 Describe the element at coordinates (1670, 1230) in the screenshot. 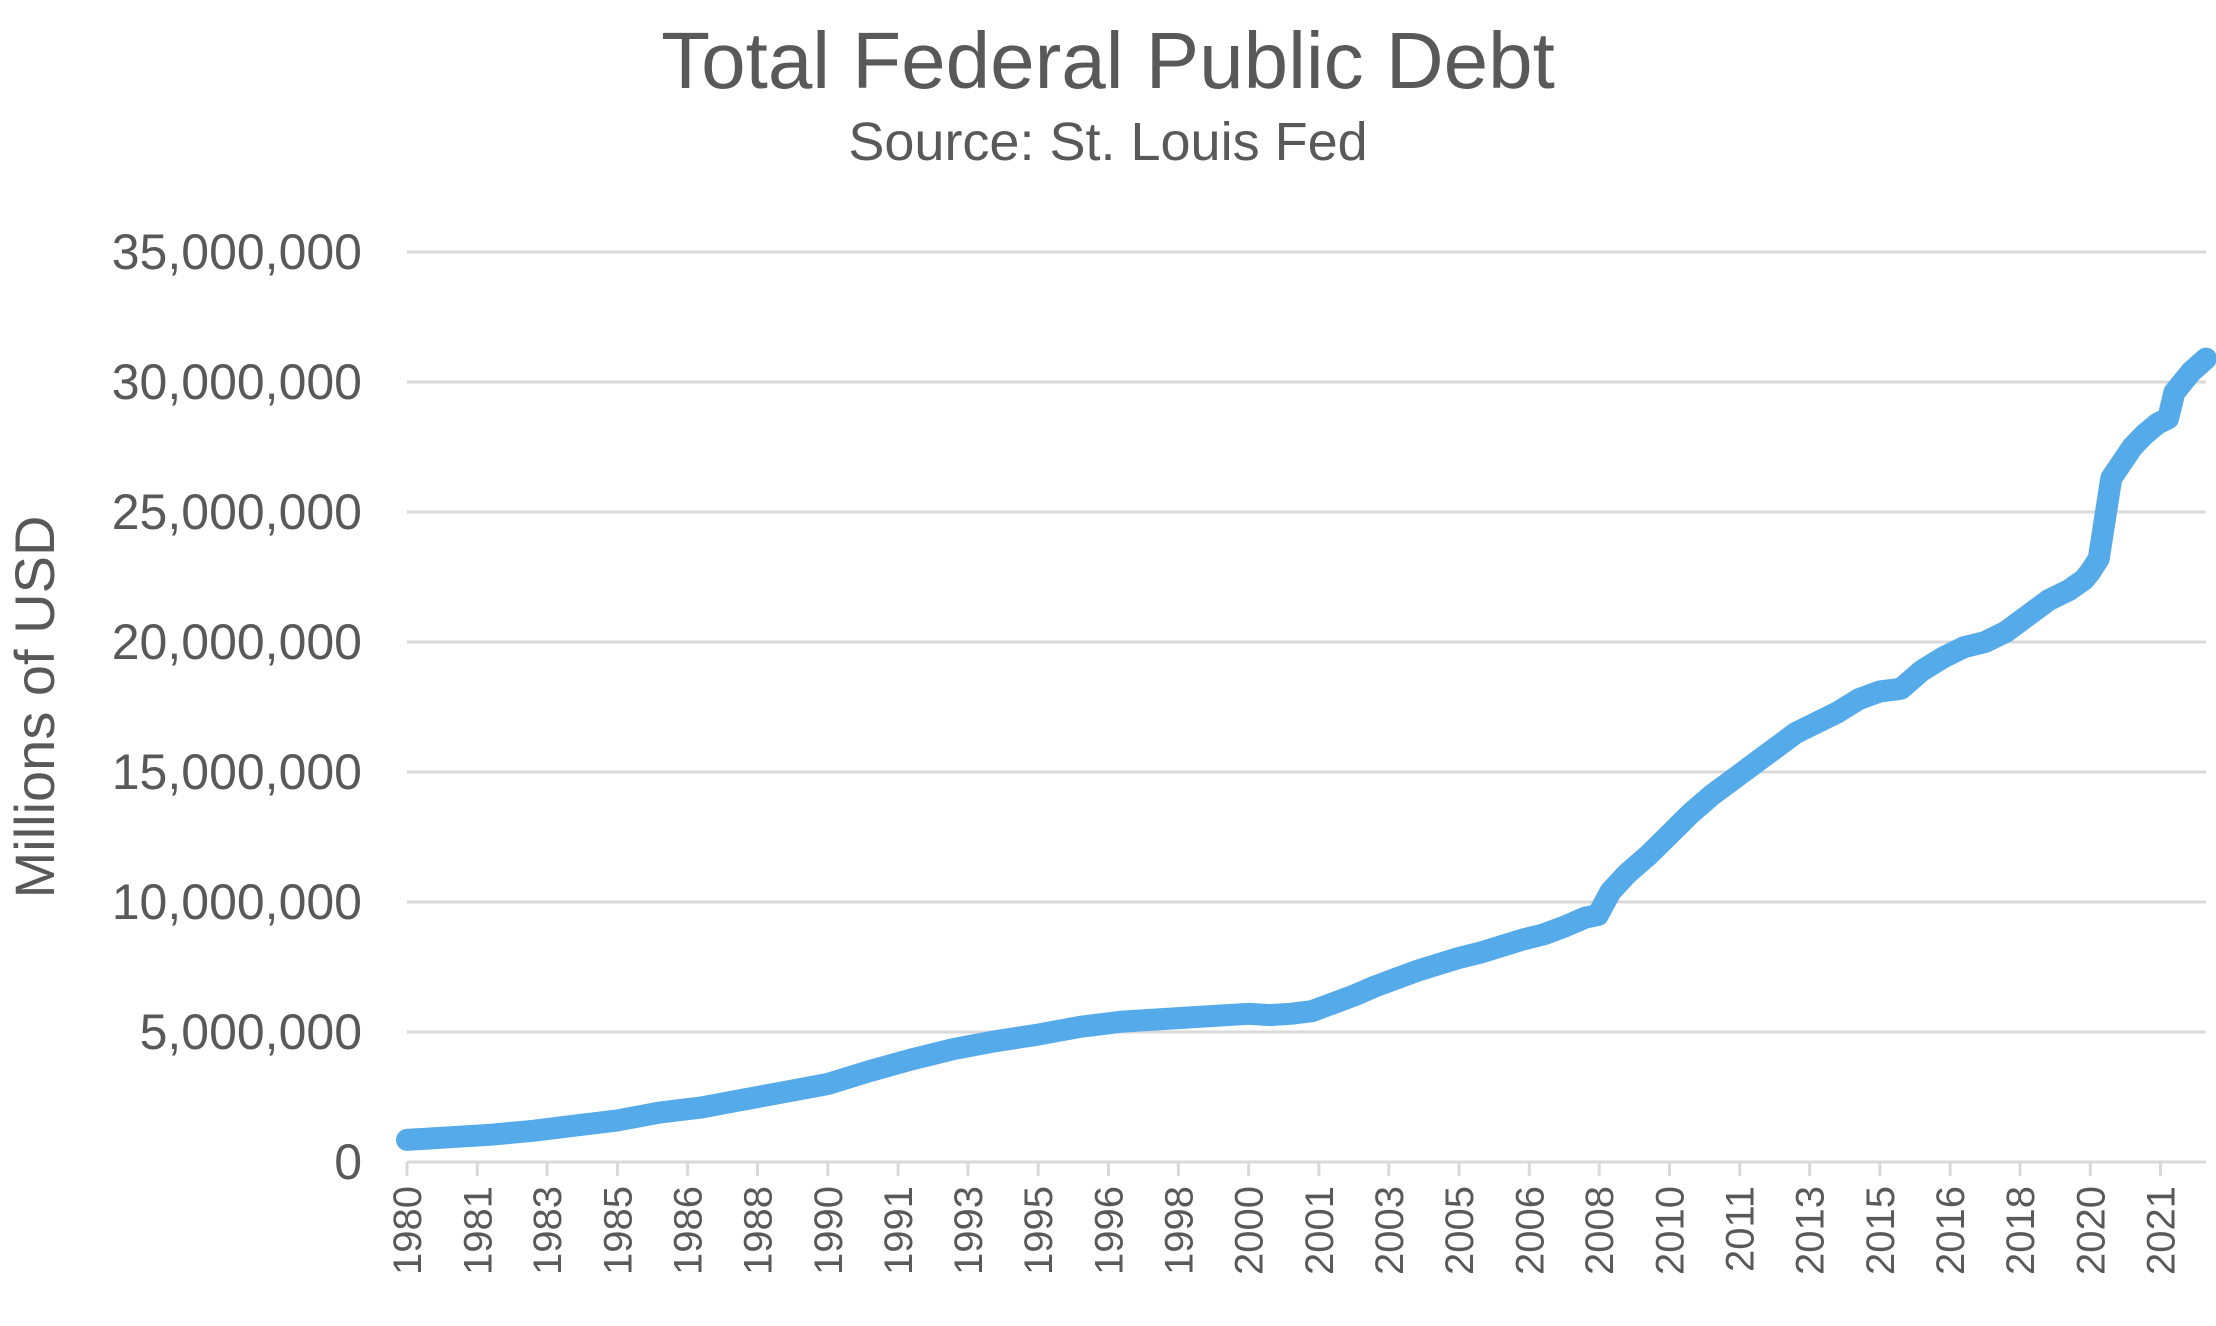

I see `x-tick-label: 2010` at that location.